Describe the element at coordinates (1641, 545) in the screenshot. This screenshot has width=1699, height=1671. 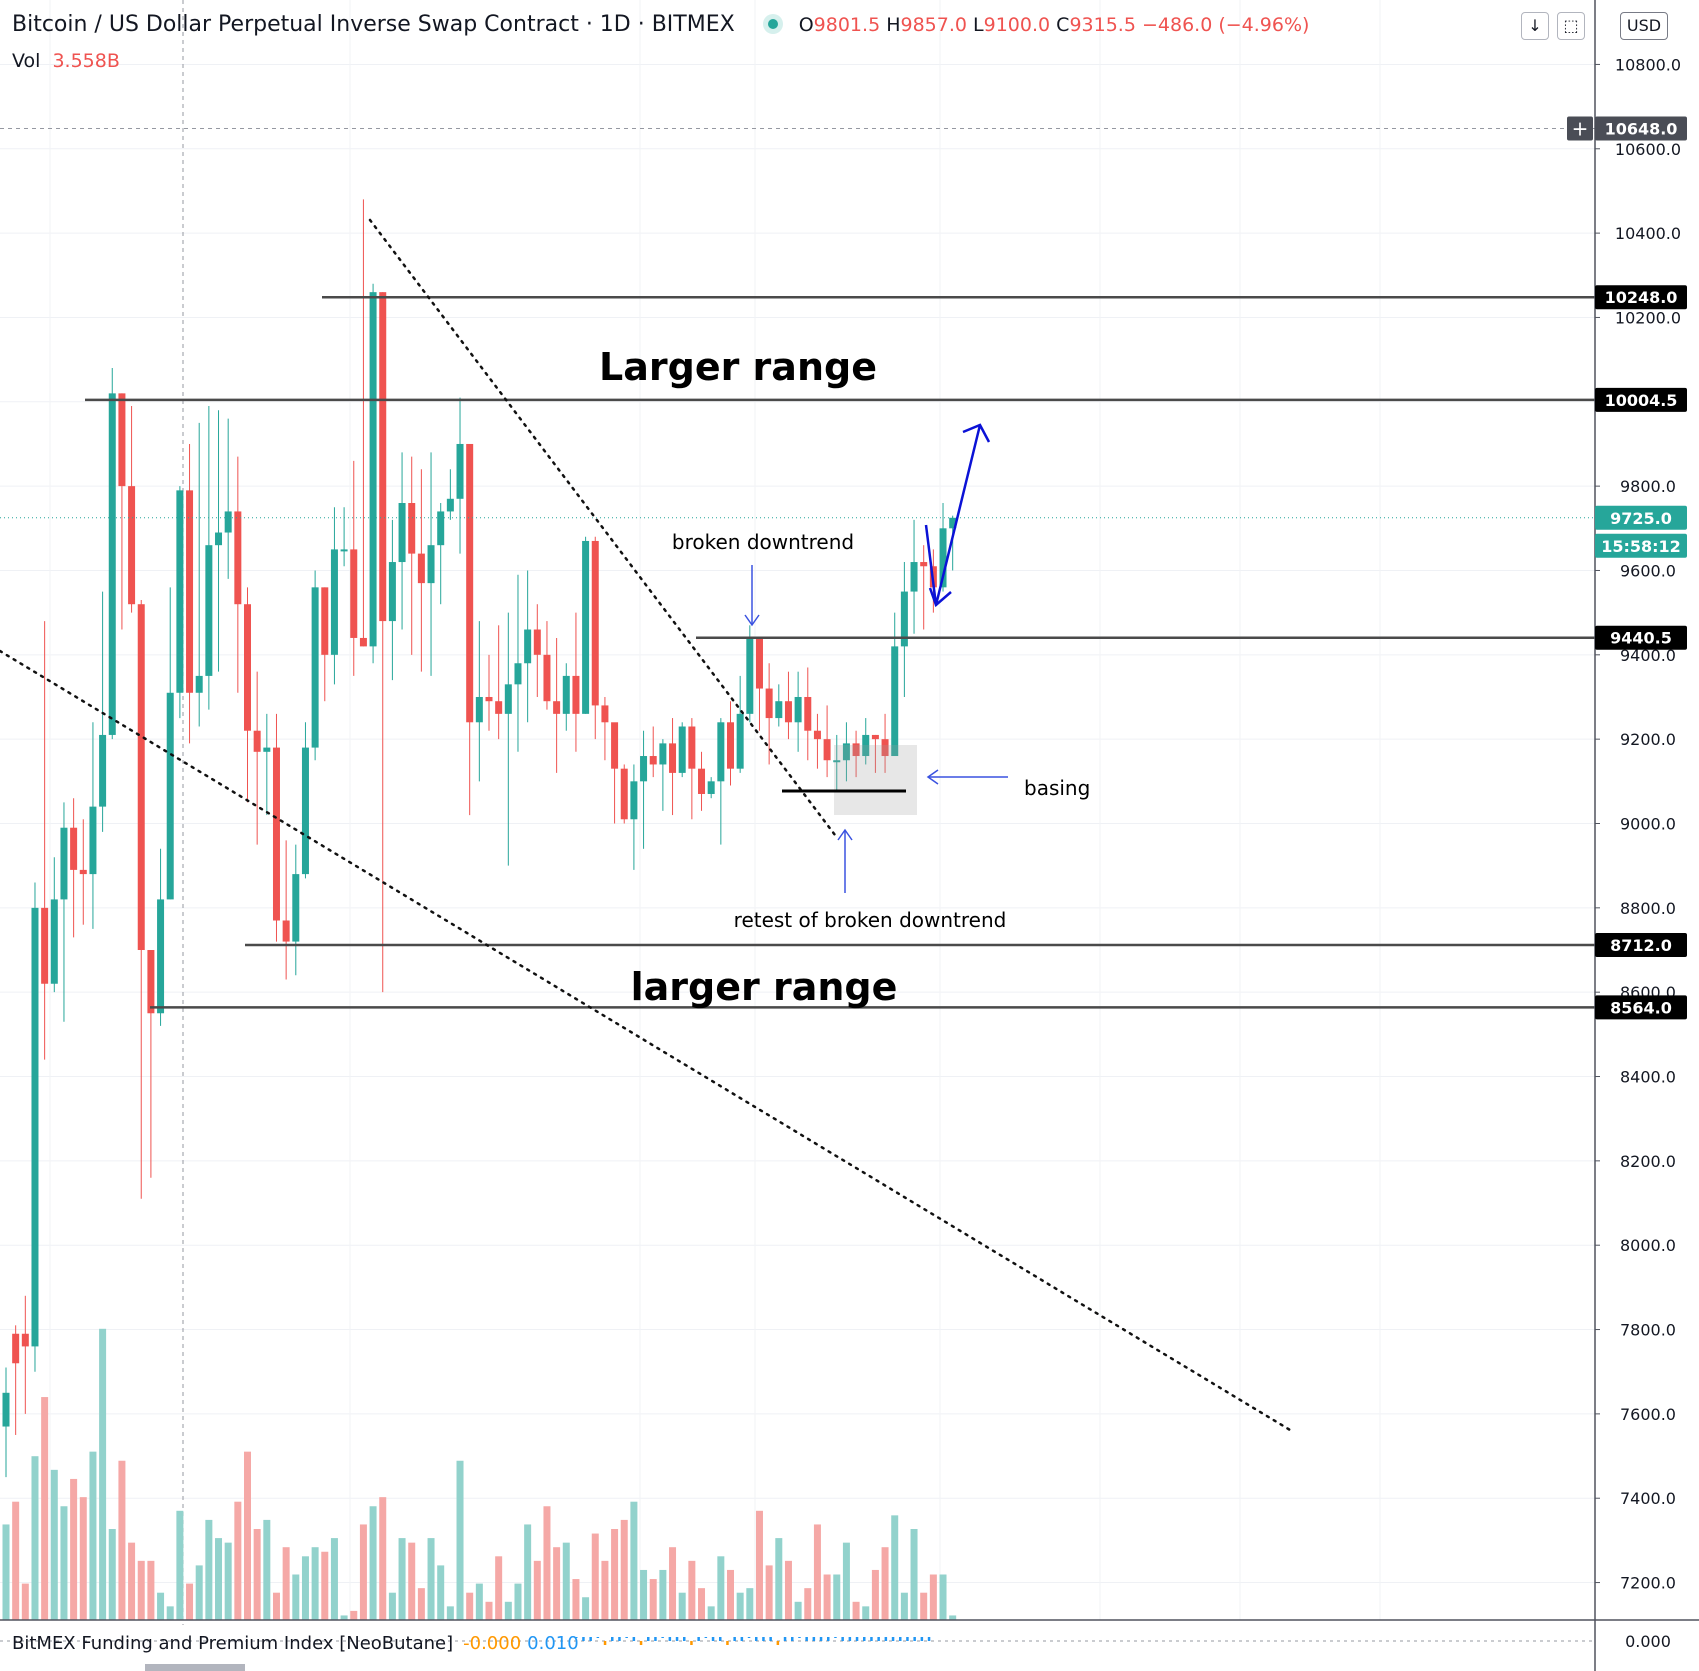
I see `countdown-tag` at that location.